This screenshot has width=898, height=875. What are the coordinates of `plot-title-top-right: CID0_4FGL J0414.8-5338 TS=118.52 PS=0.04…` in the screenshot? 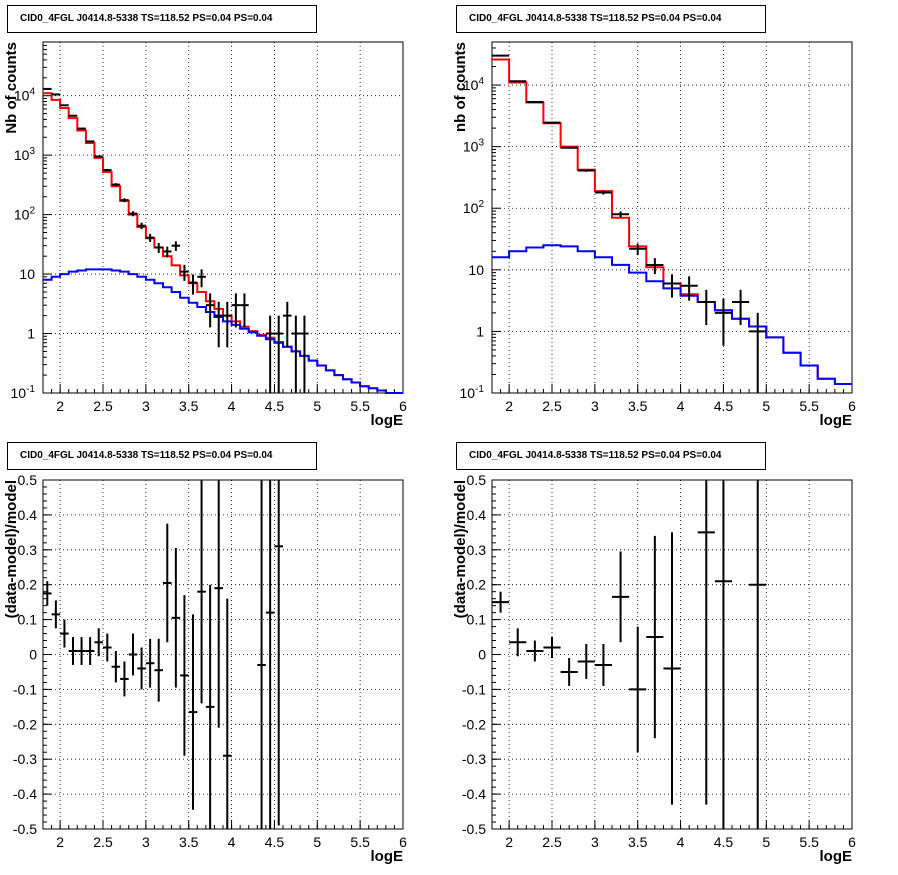 It's located at (611, 19).